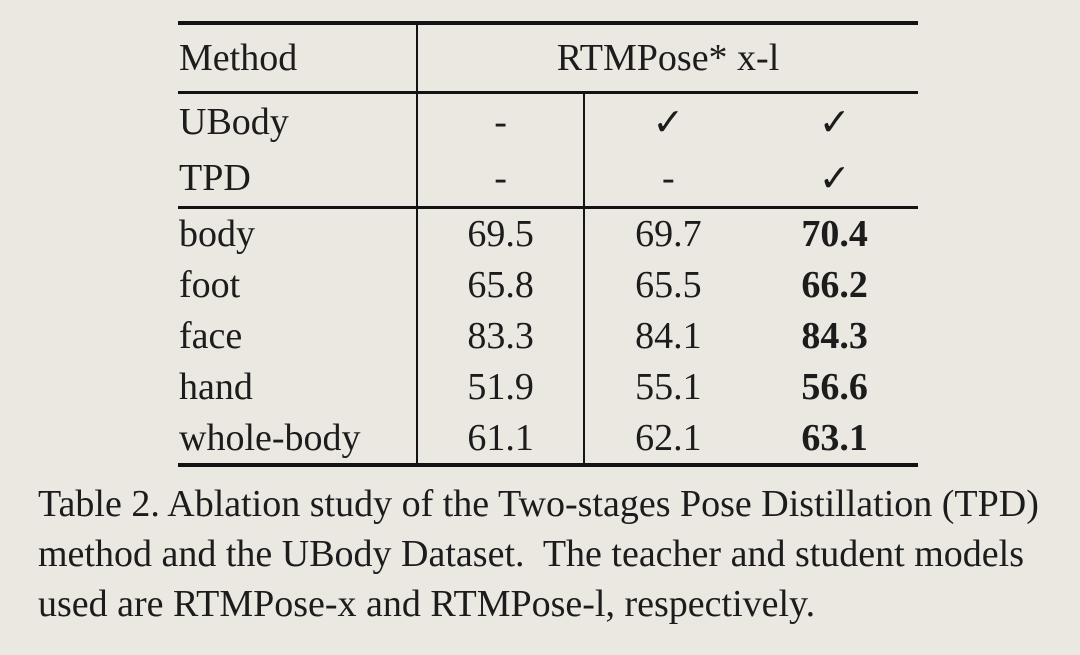 The height and width of the screenshot is (655, 1080). I want to click on cell-value: 55.1, so click(668, 386).